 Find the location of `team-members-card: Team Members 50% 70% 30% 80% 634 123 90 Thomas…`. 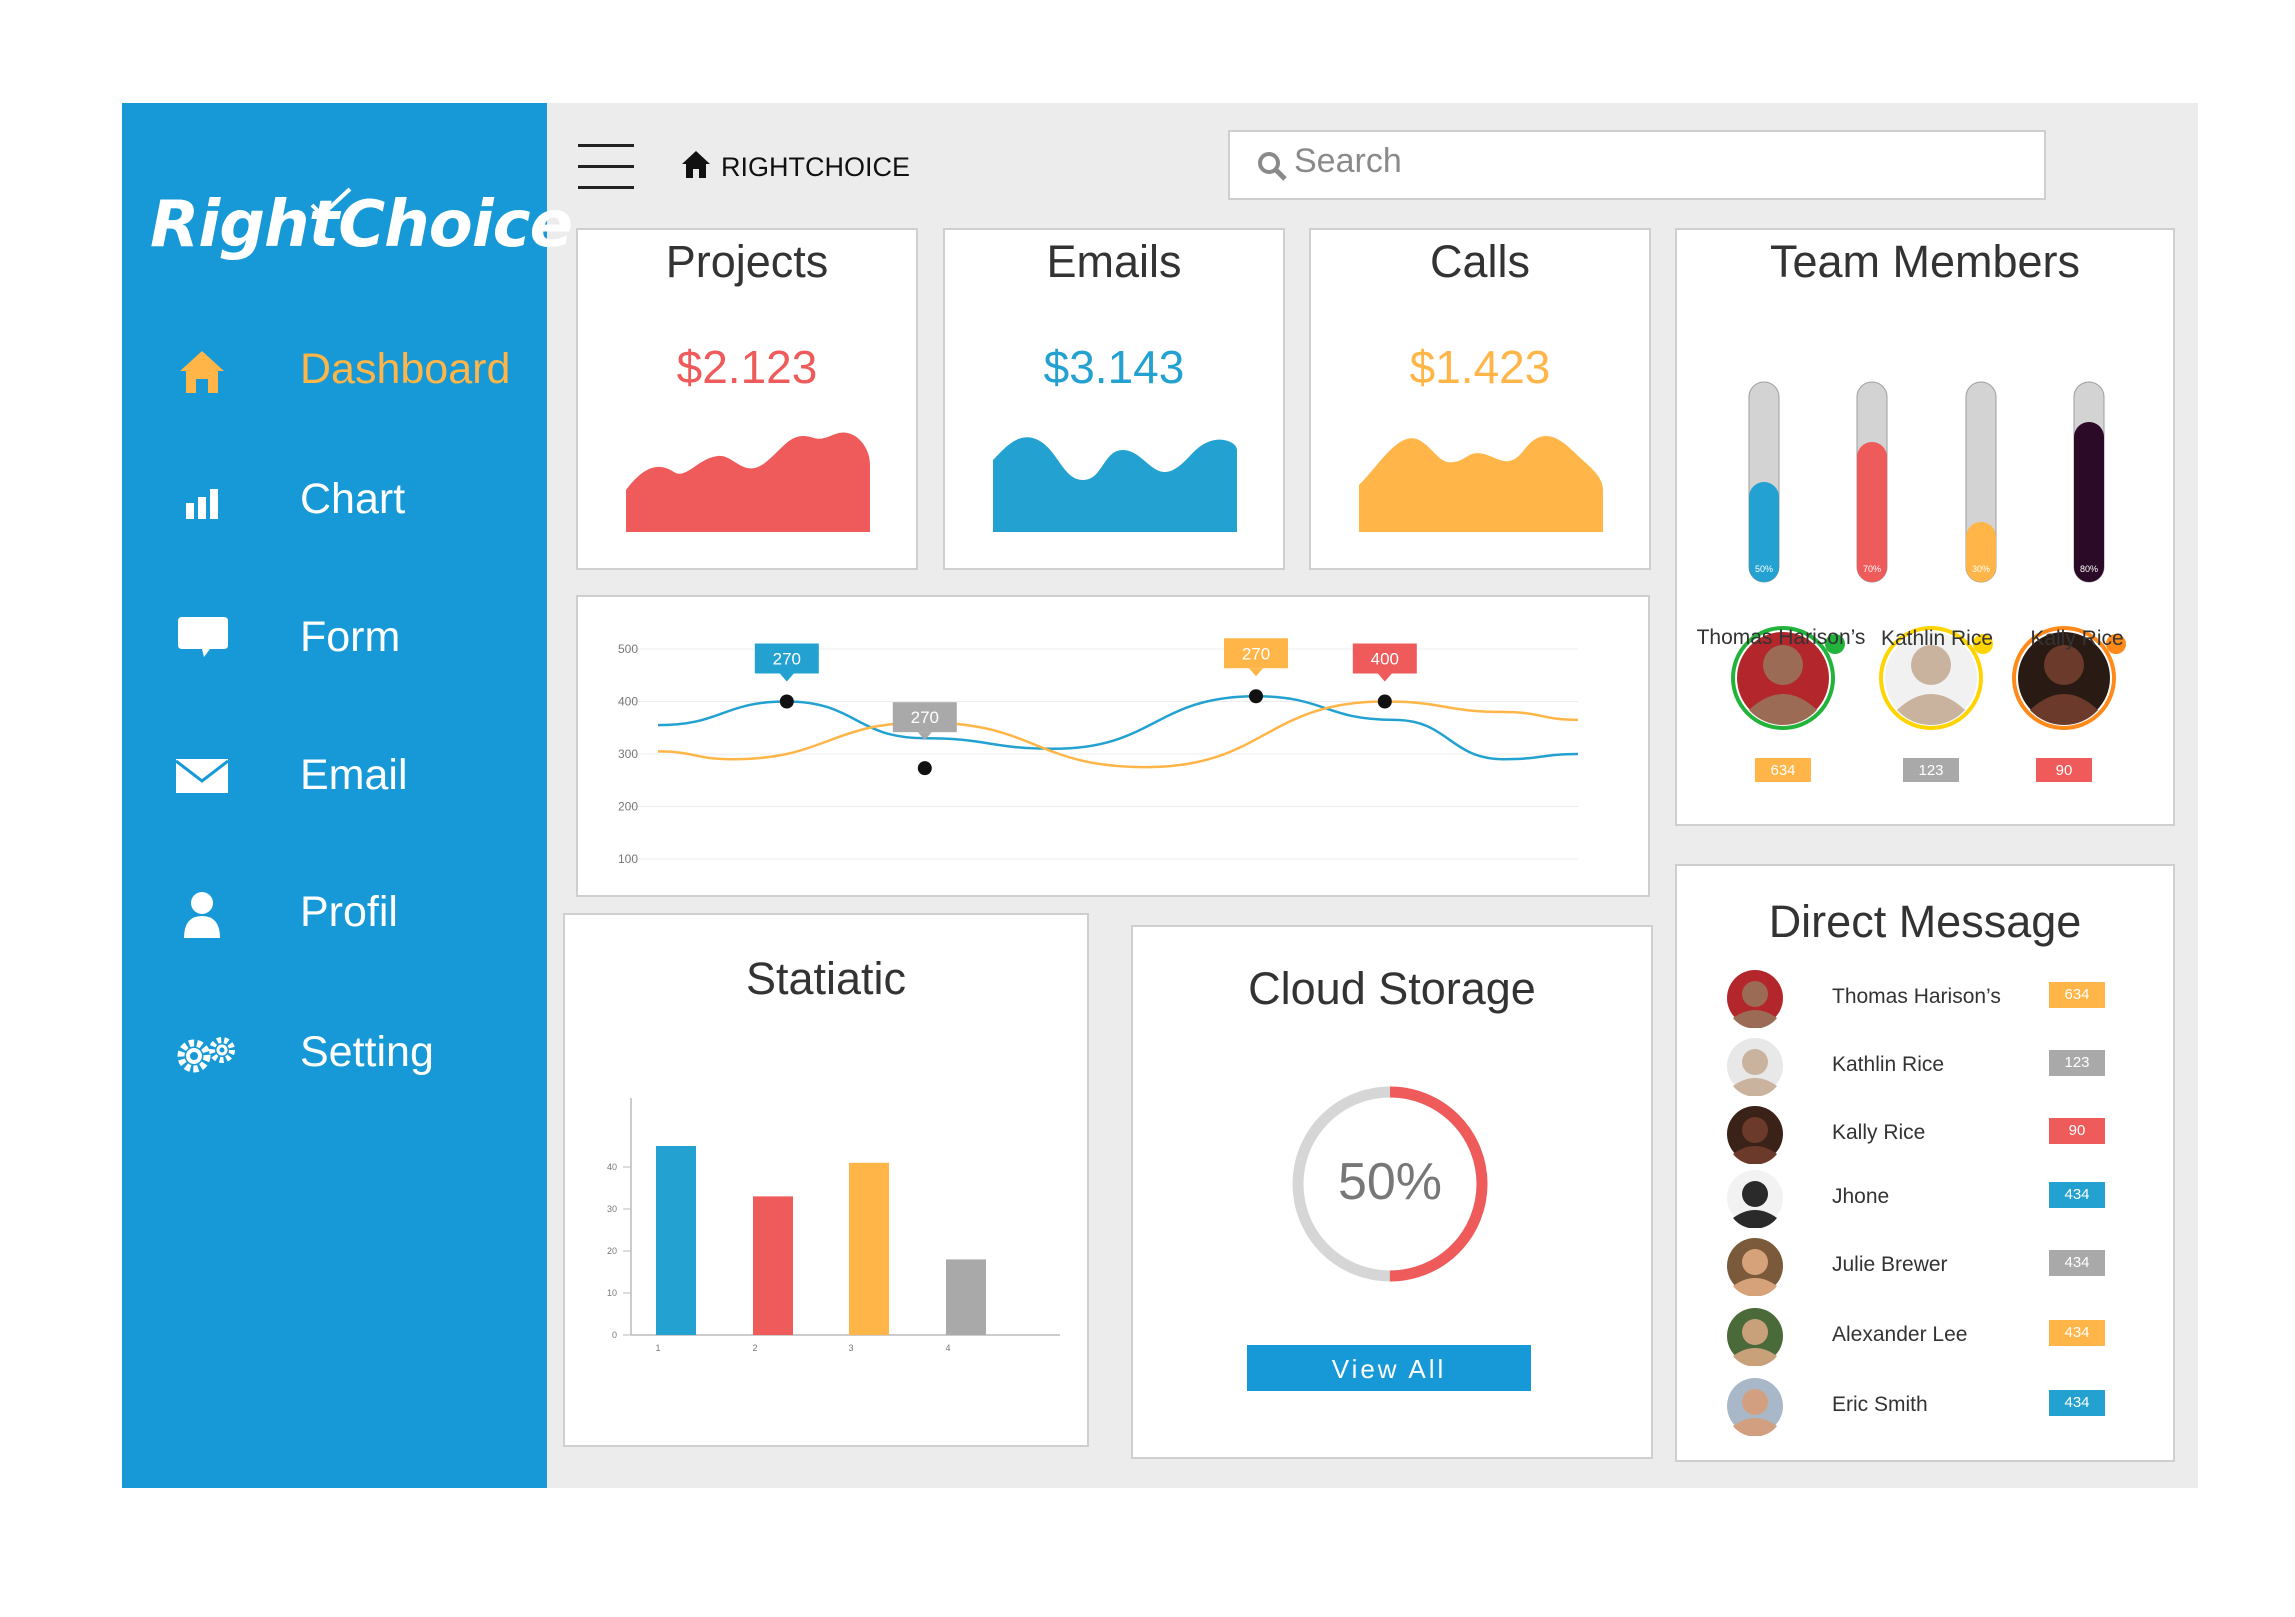

team-members-card: Team Members 50% 70% 30% 80% 634 123 90 Thomas… is located at coordinates (1925, 527).